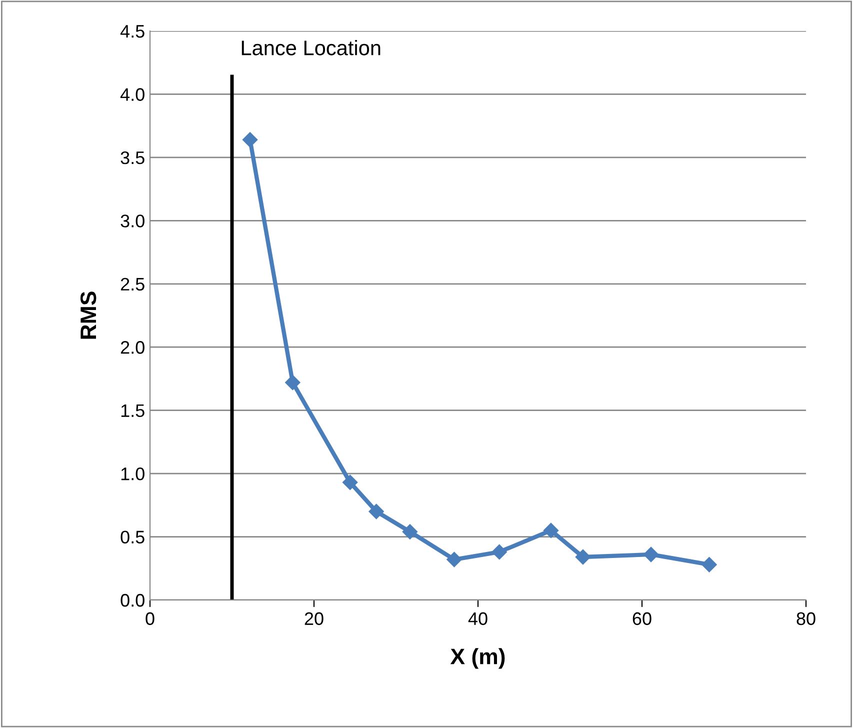 This screenshot has width=853, height=728. What do you see at coordinates (132, 347) in the screenshot?
I see `y-tick-label: 2.0` at bounding box center [132, 347].